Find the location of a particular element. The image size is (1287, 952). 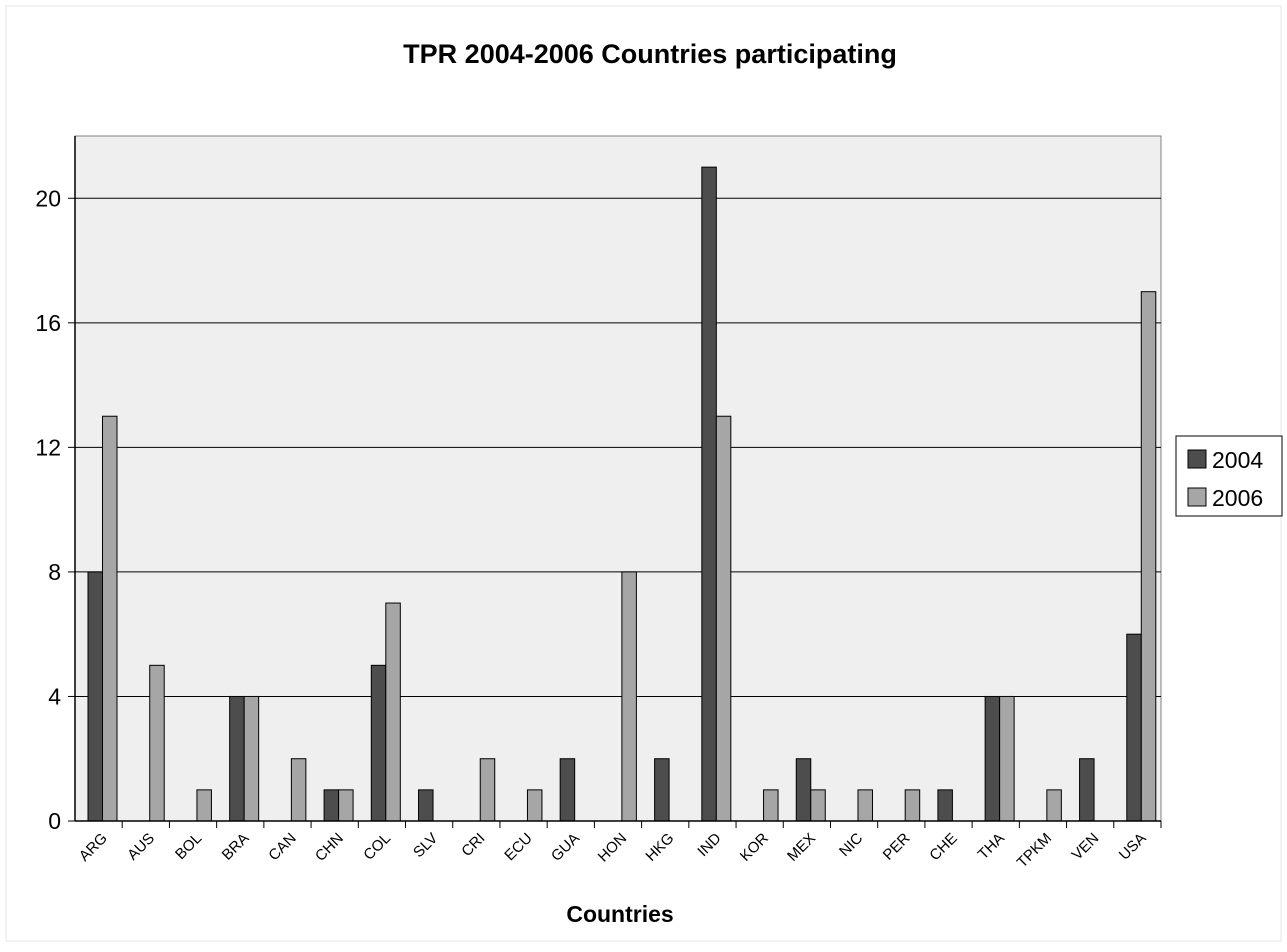

bar-2004-SLV is located at coordinates (426, 805).